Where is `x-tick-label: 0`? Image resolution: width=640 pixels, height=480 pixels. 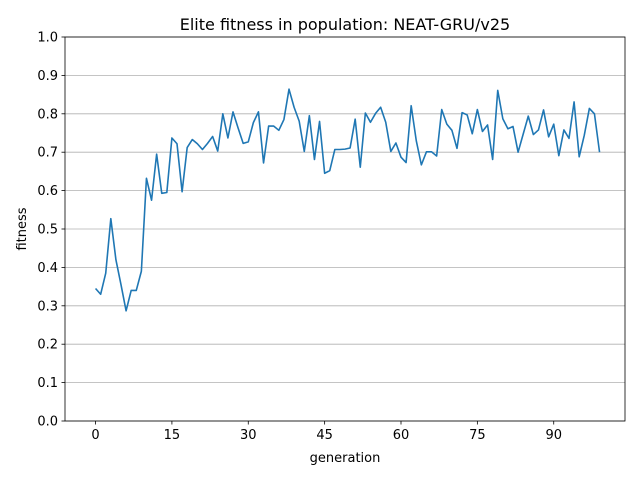 x-tick-label: 0 is located at coordinates (95, 435).